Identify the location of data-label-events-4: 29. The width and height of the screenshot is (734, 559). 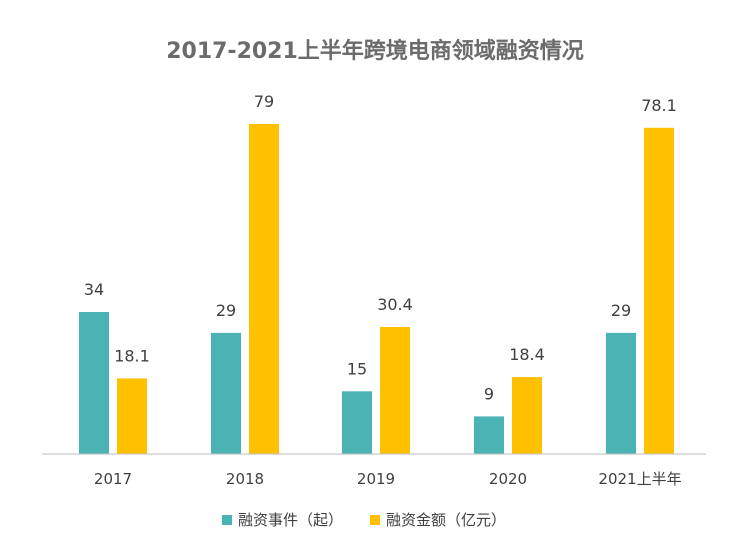
(621, 310).